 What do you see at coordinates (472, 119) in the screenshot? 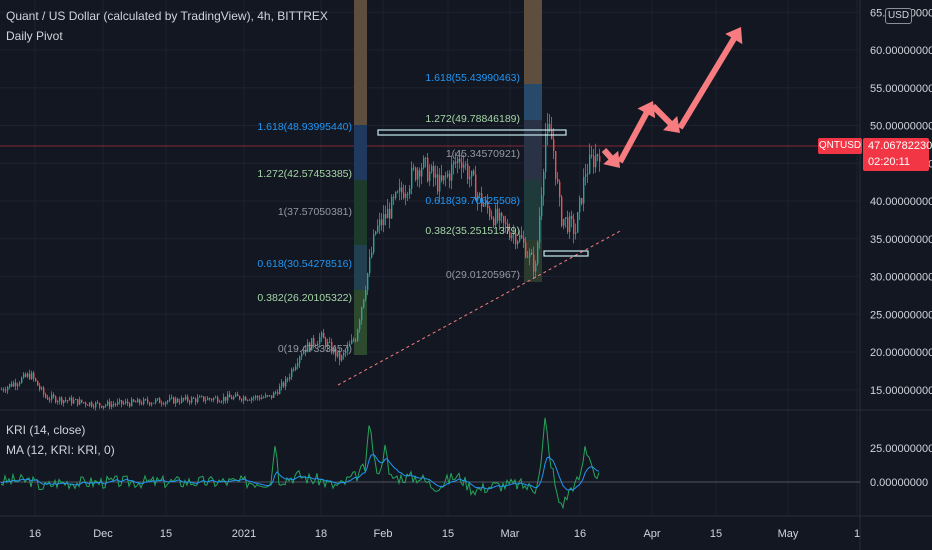
I see `fib-level-label: 1.272(49.78846189)` at bounding box center [472, 119].